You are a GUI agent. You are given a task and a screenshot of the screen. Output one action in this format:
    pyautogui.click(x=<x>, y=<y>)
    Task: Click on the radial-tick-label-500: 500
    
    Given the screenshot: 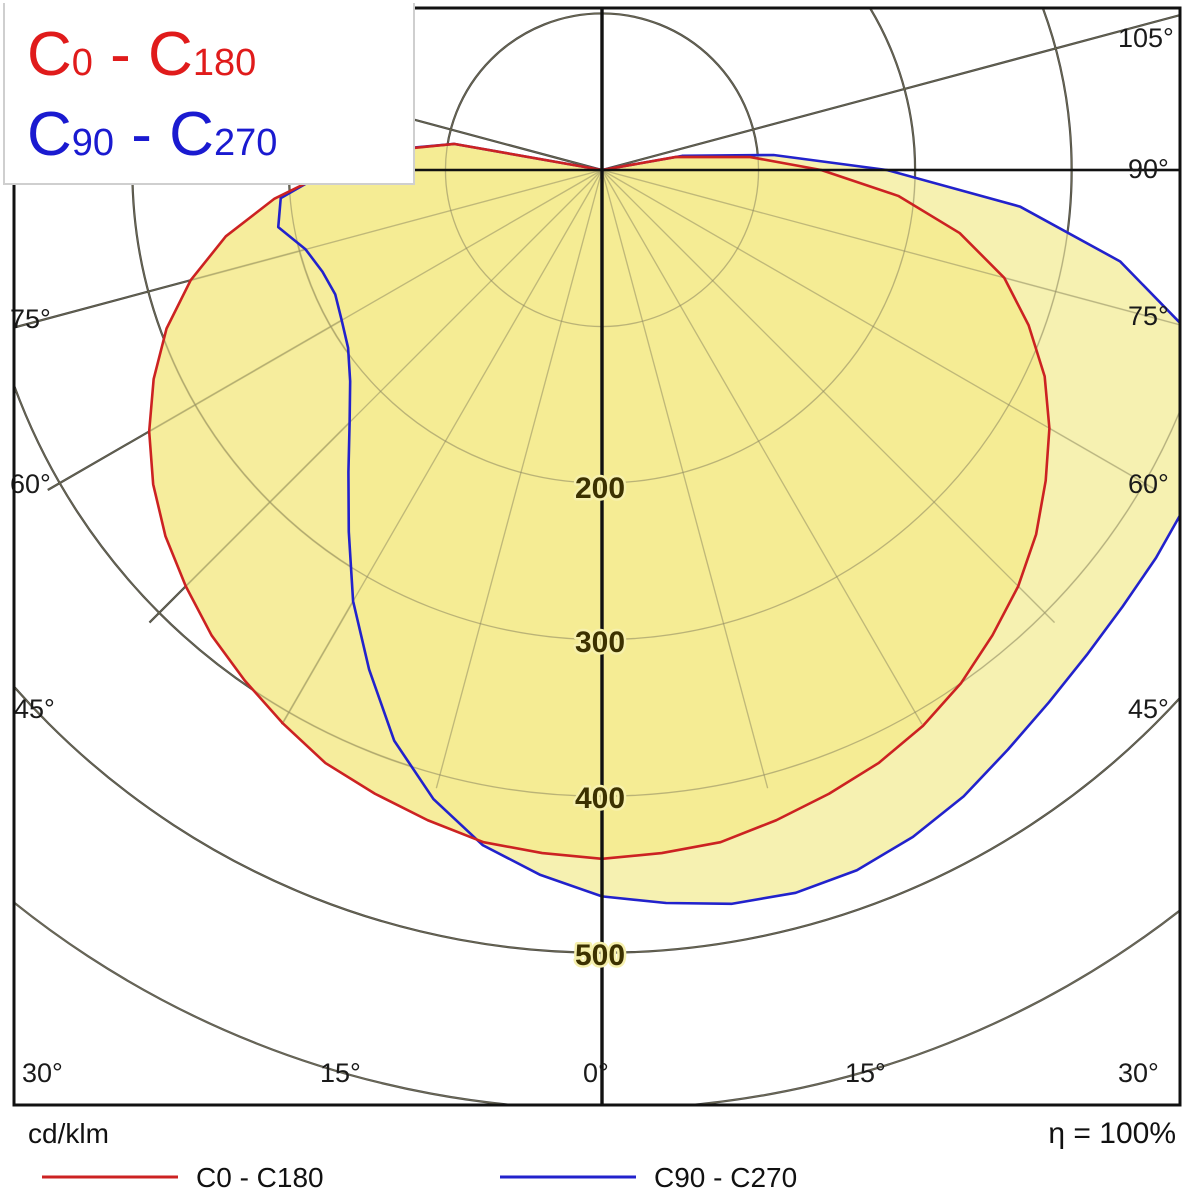 What is the action you would take?
    pyautogui.click(x=600, y=955)
    